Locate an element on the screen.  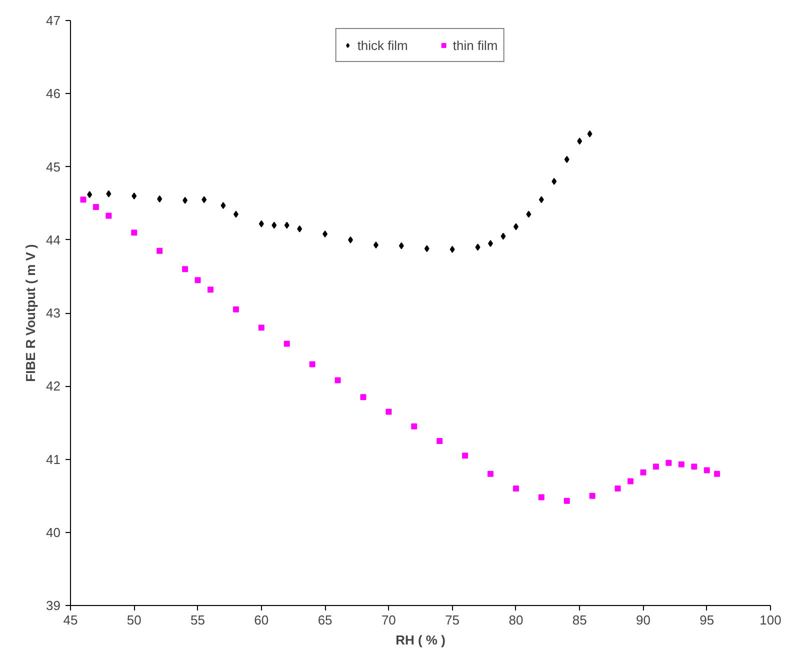
x-axis-title: RH ( % ) is located at coordinates (421, 640).